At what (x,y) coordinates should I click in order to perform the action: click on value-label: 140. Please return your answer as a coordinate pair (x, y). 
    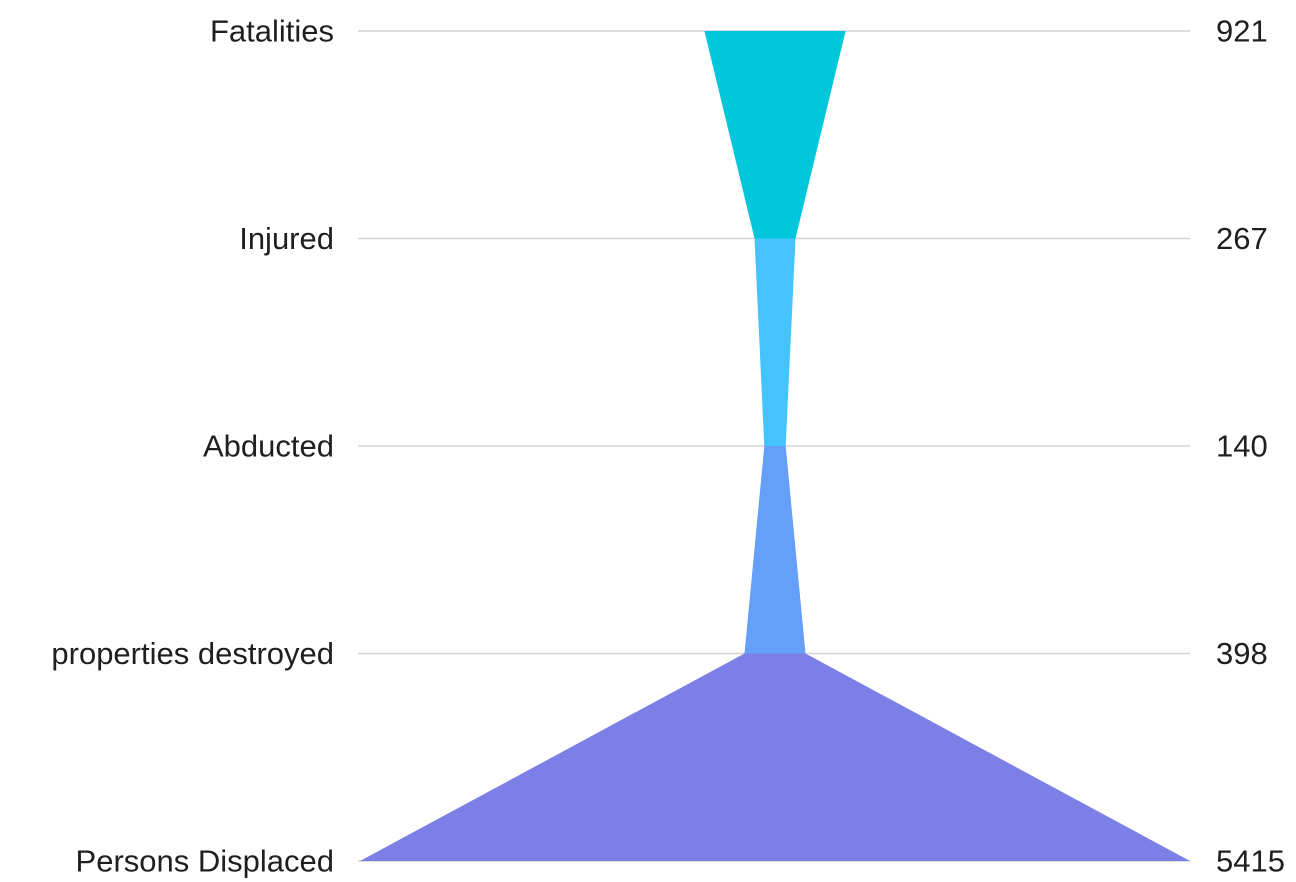
    Looking at the image, I should click on (1242, 446).